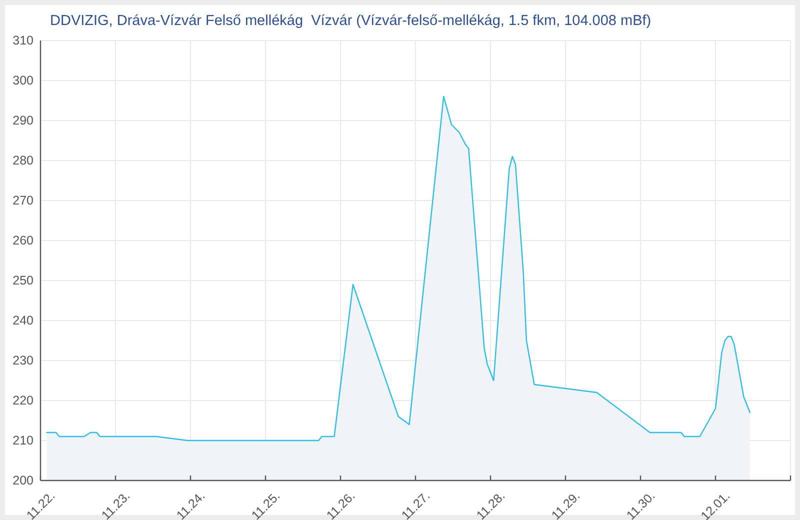  What do you see at coordinates (23, 161) in the screenshot?
I see `y-tick-label: 280` at bounding box center [23, 161].